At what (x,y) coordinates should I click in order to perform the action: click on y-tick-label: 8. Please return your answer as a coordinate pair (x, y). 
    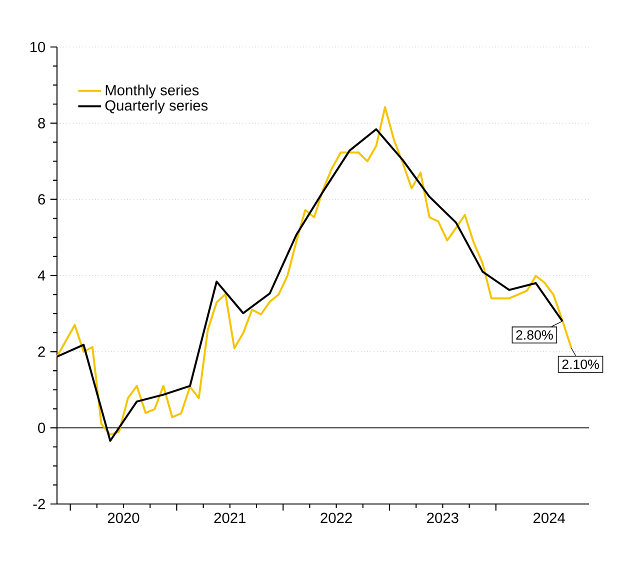
    Looking at the image, I should click on (41, 123).